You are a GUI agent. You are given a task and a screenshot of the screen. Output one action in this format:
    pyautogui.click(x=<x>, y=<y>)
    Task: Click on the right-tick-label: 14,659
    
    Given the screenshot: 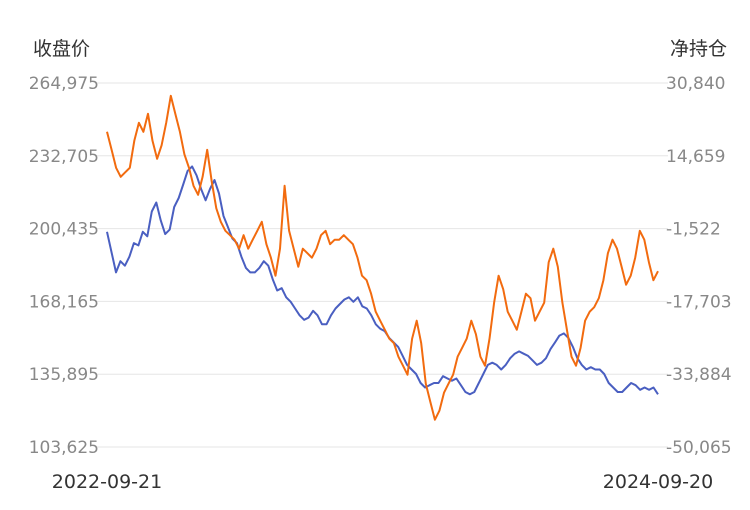 What is the action you would take?
    pyautogui.click(x=695, y=157)
    